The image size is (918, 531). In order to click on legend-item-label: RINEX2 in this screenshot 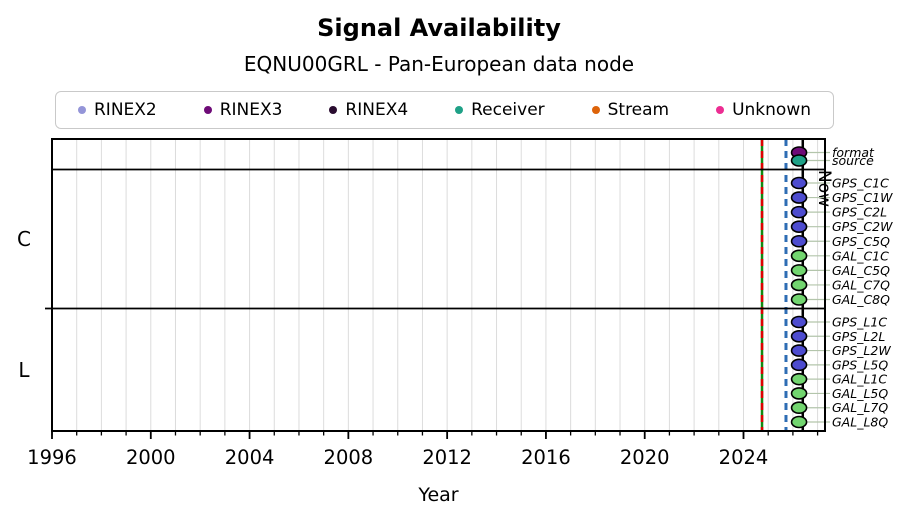, I will do `click(125, 110)`.